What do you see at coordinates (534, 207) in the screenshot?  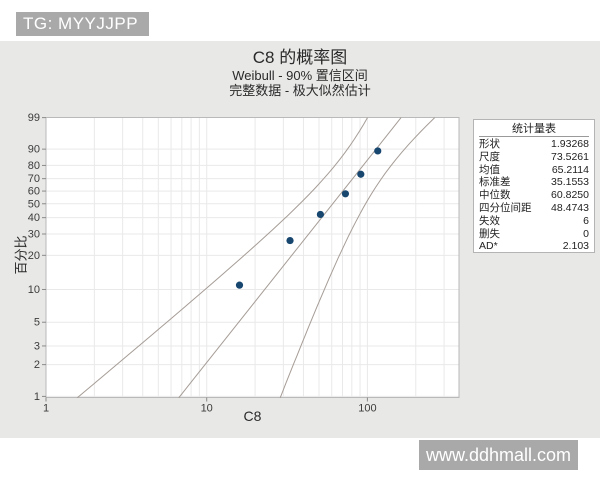 I see `stats-row-iqr: 四分位间距 48.4743` at bounding box center [534, 207].